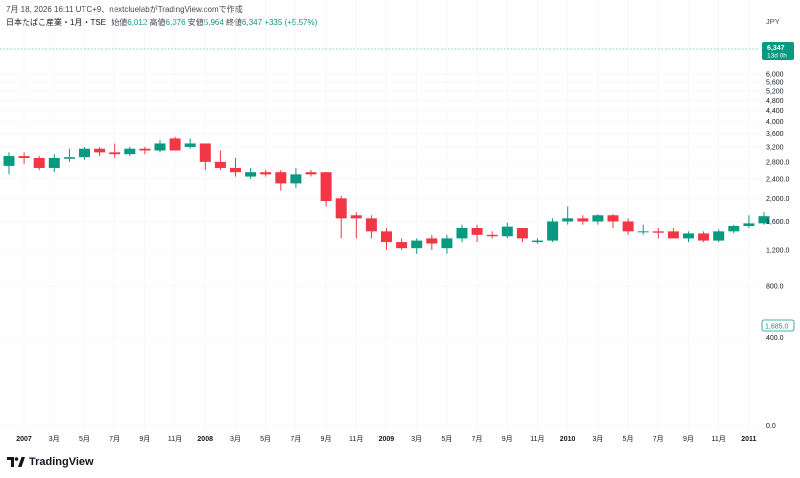 Image resolution: width=800 pixels, height=478 pixels. I want to click on close-label: 終値, so click(234, 22).